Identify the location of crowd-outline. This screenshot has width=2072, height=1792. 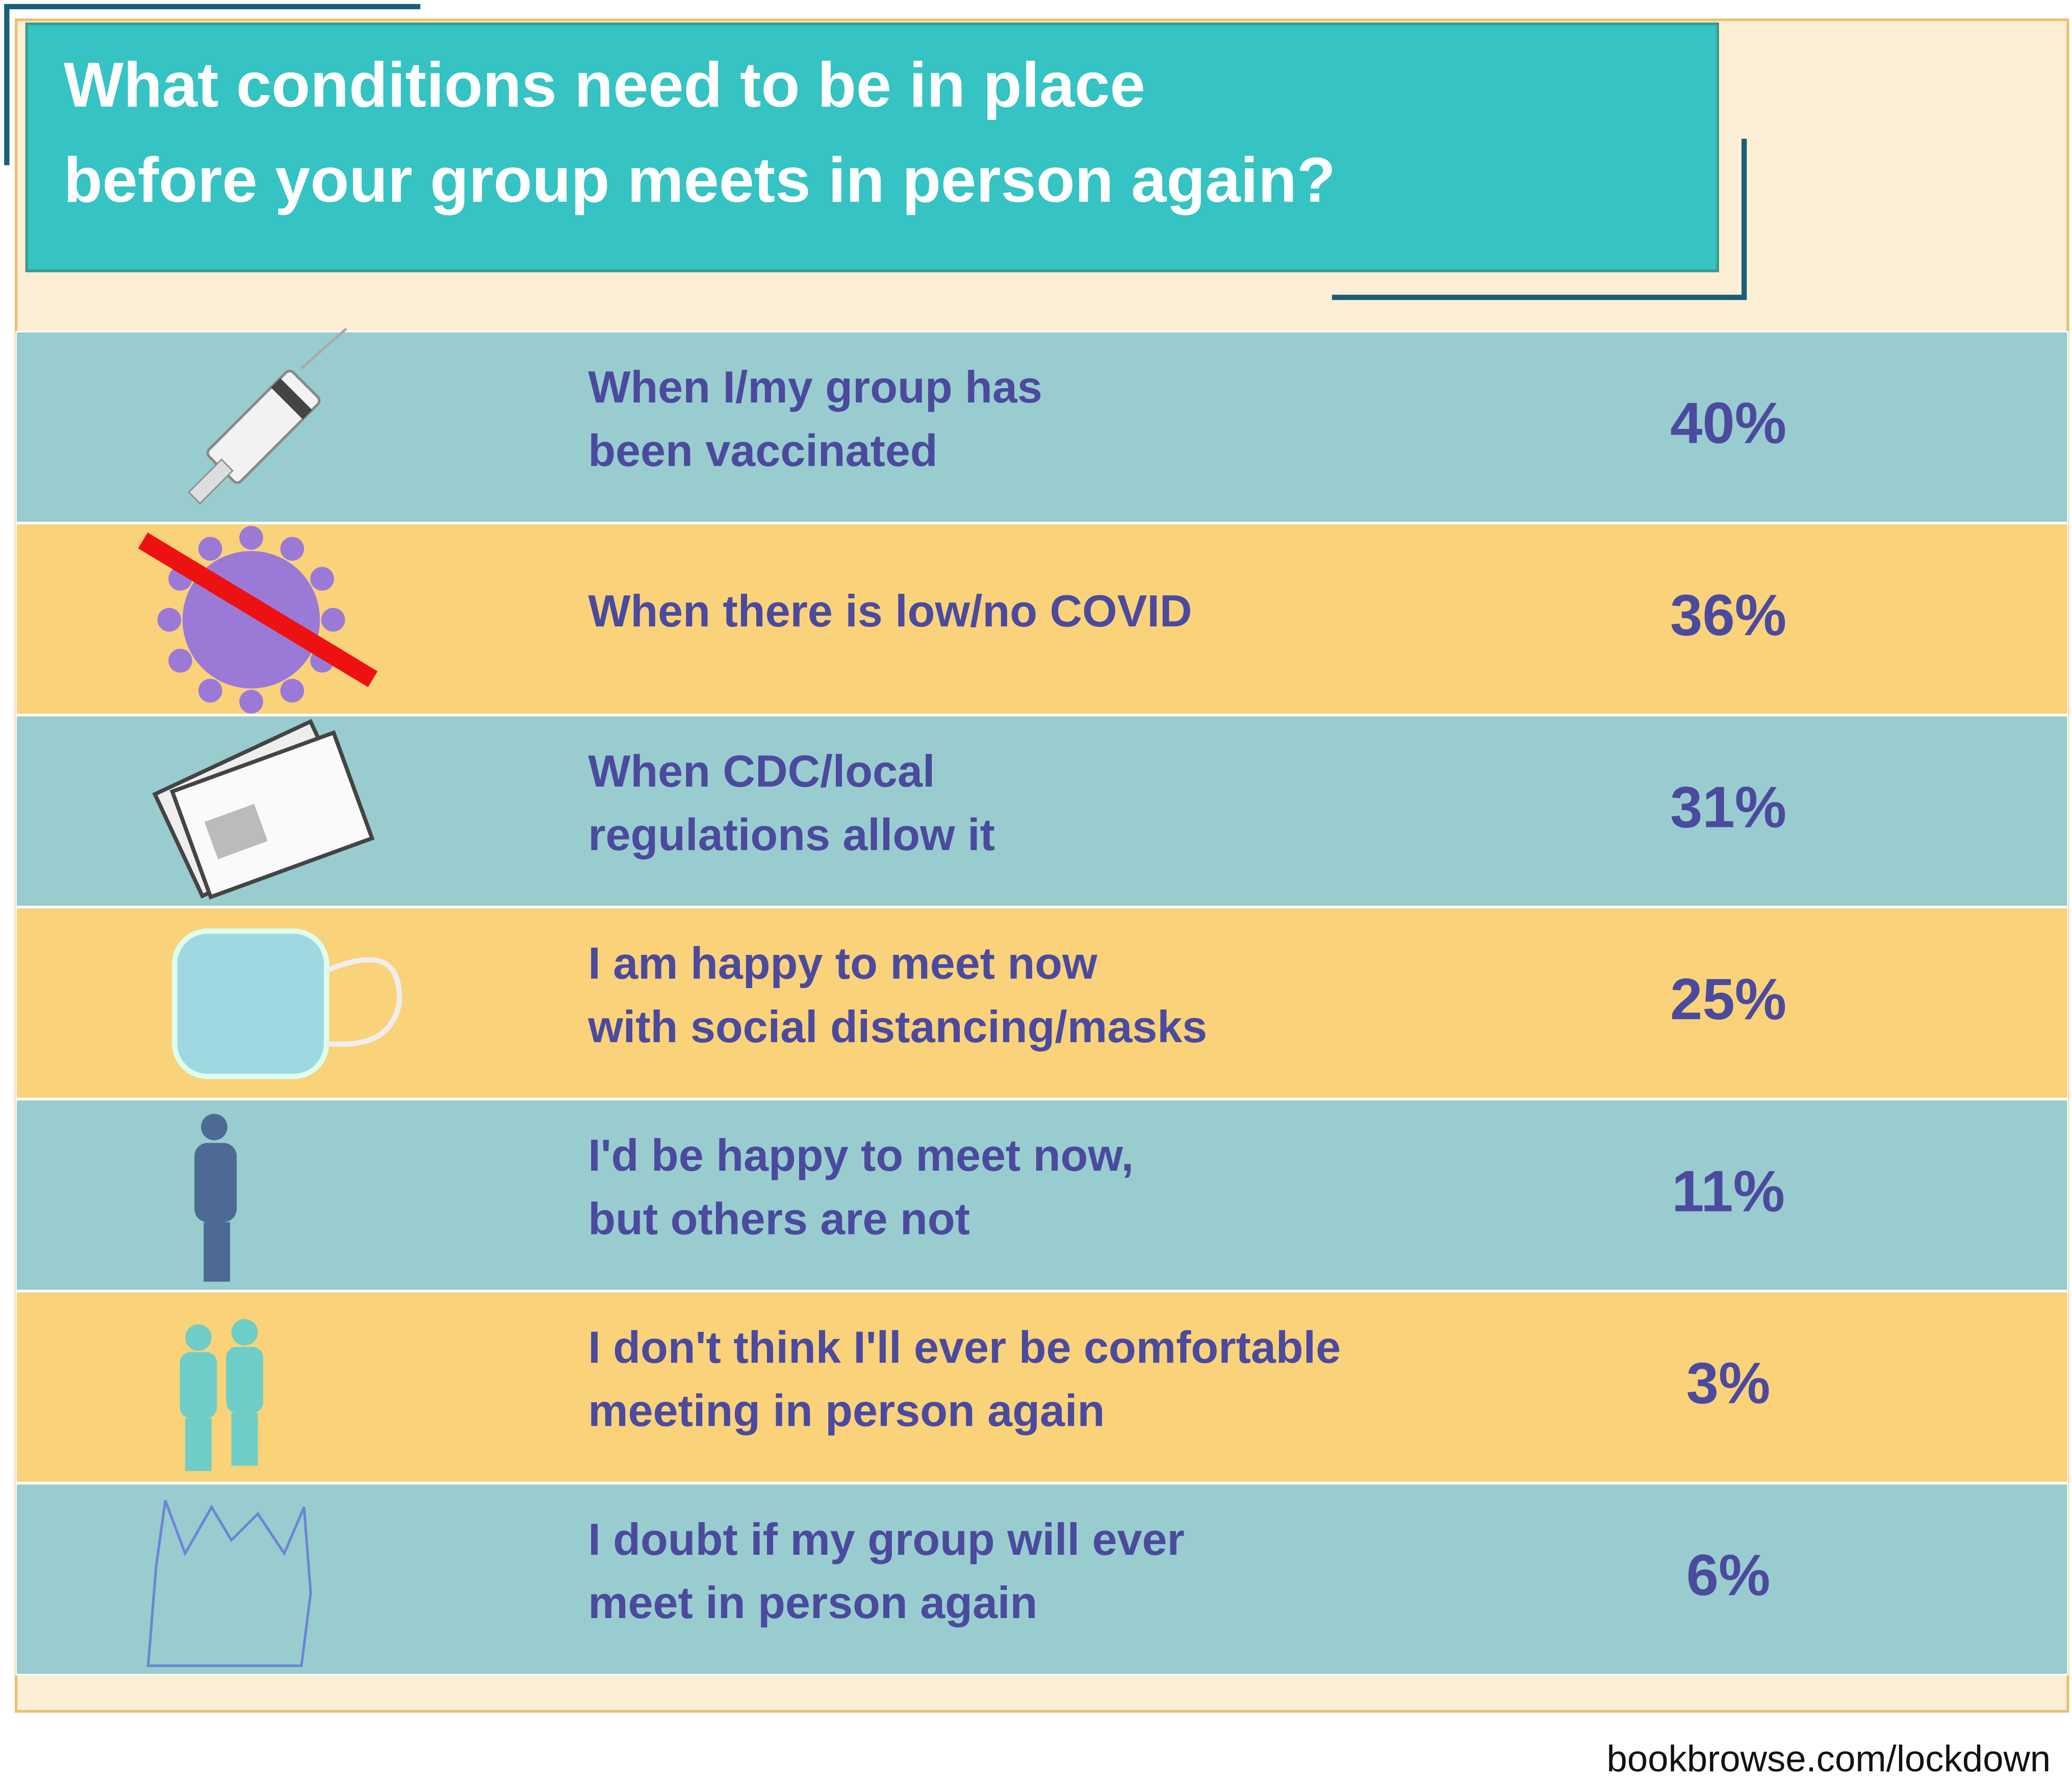
(229, 1584).